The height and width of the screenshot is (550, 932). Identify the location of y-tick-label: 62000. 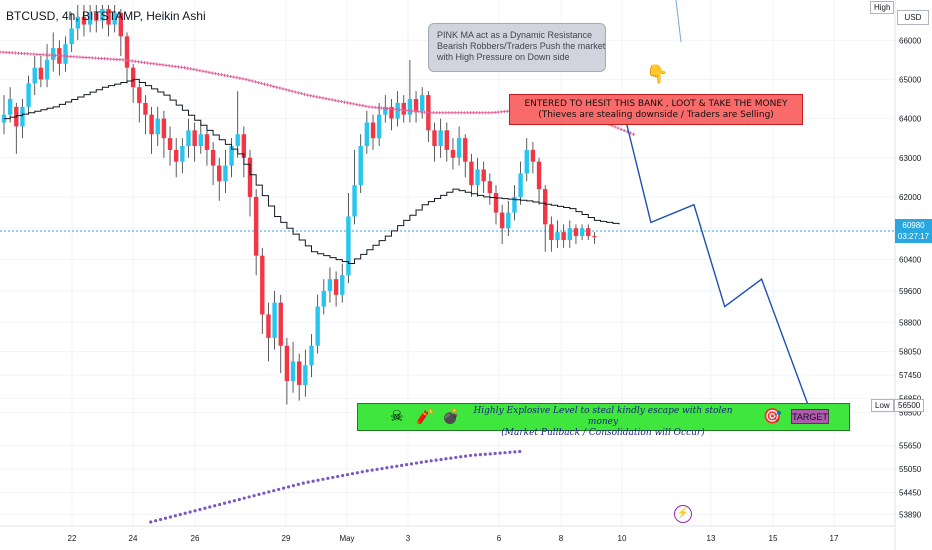
(910, 197).